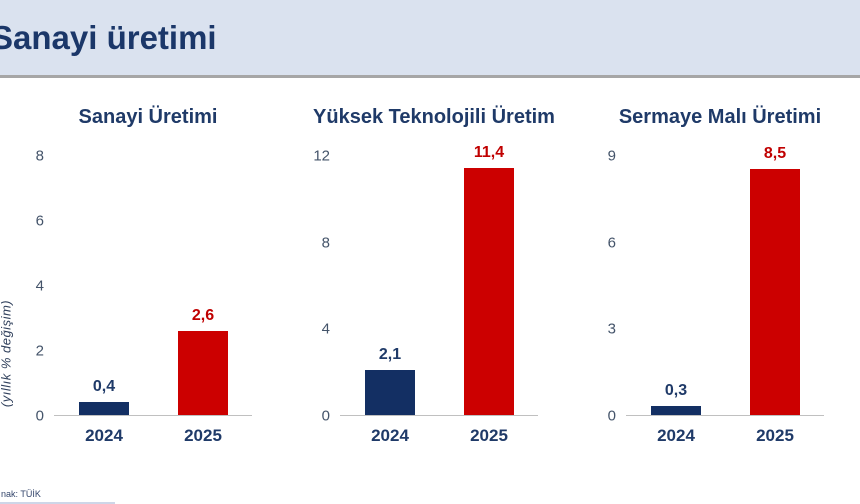  Describe the element at coordinates (39, 351) in the screenshot. I see `y-tick-2: 2` at that location.